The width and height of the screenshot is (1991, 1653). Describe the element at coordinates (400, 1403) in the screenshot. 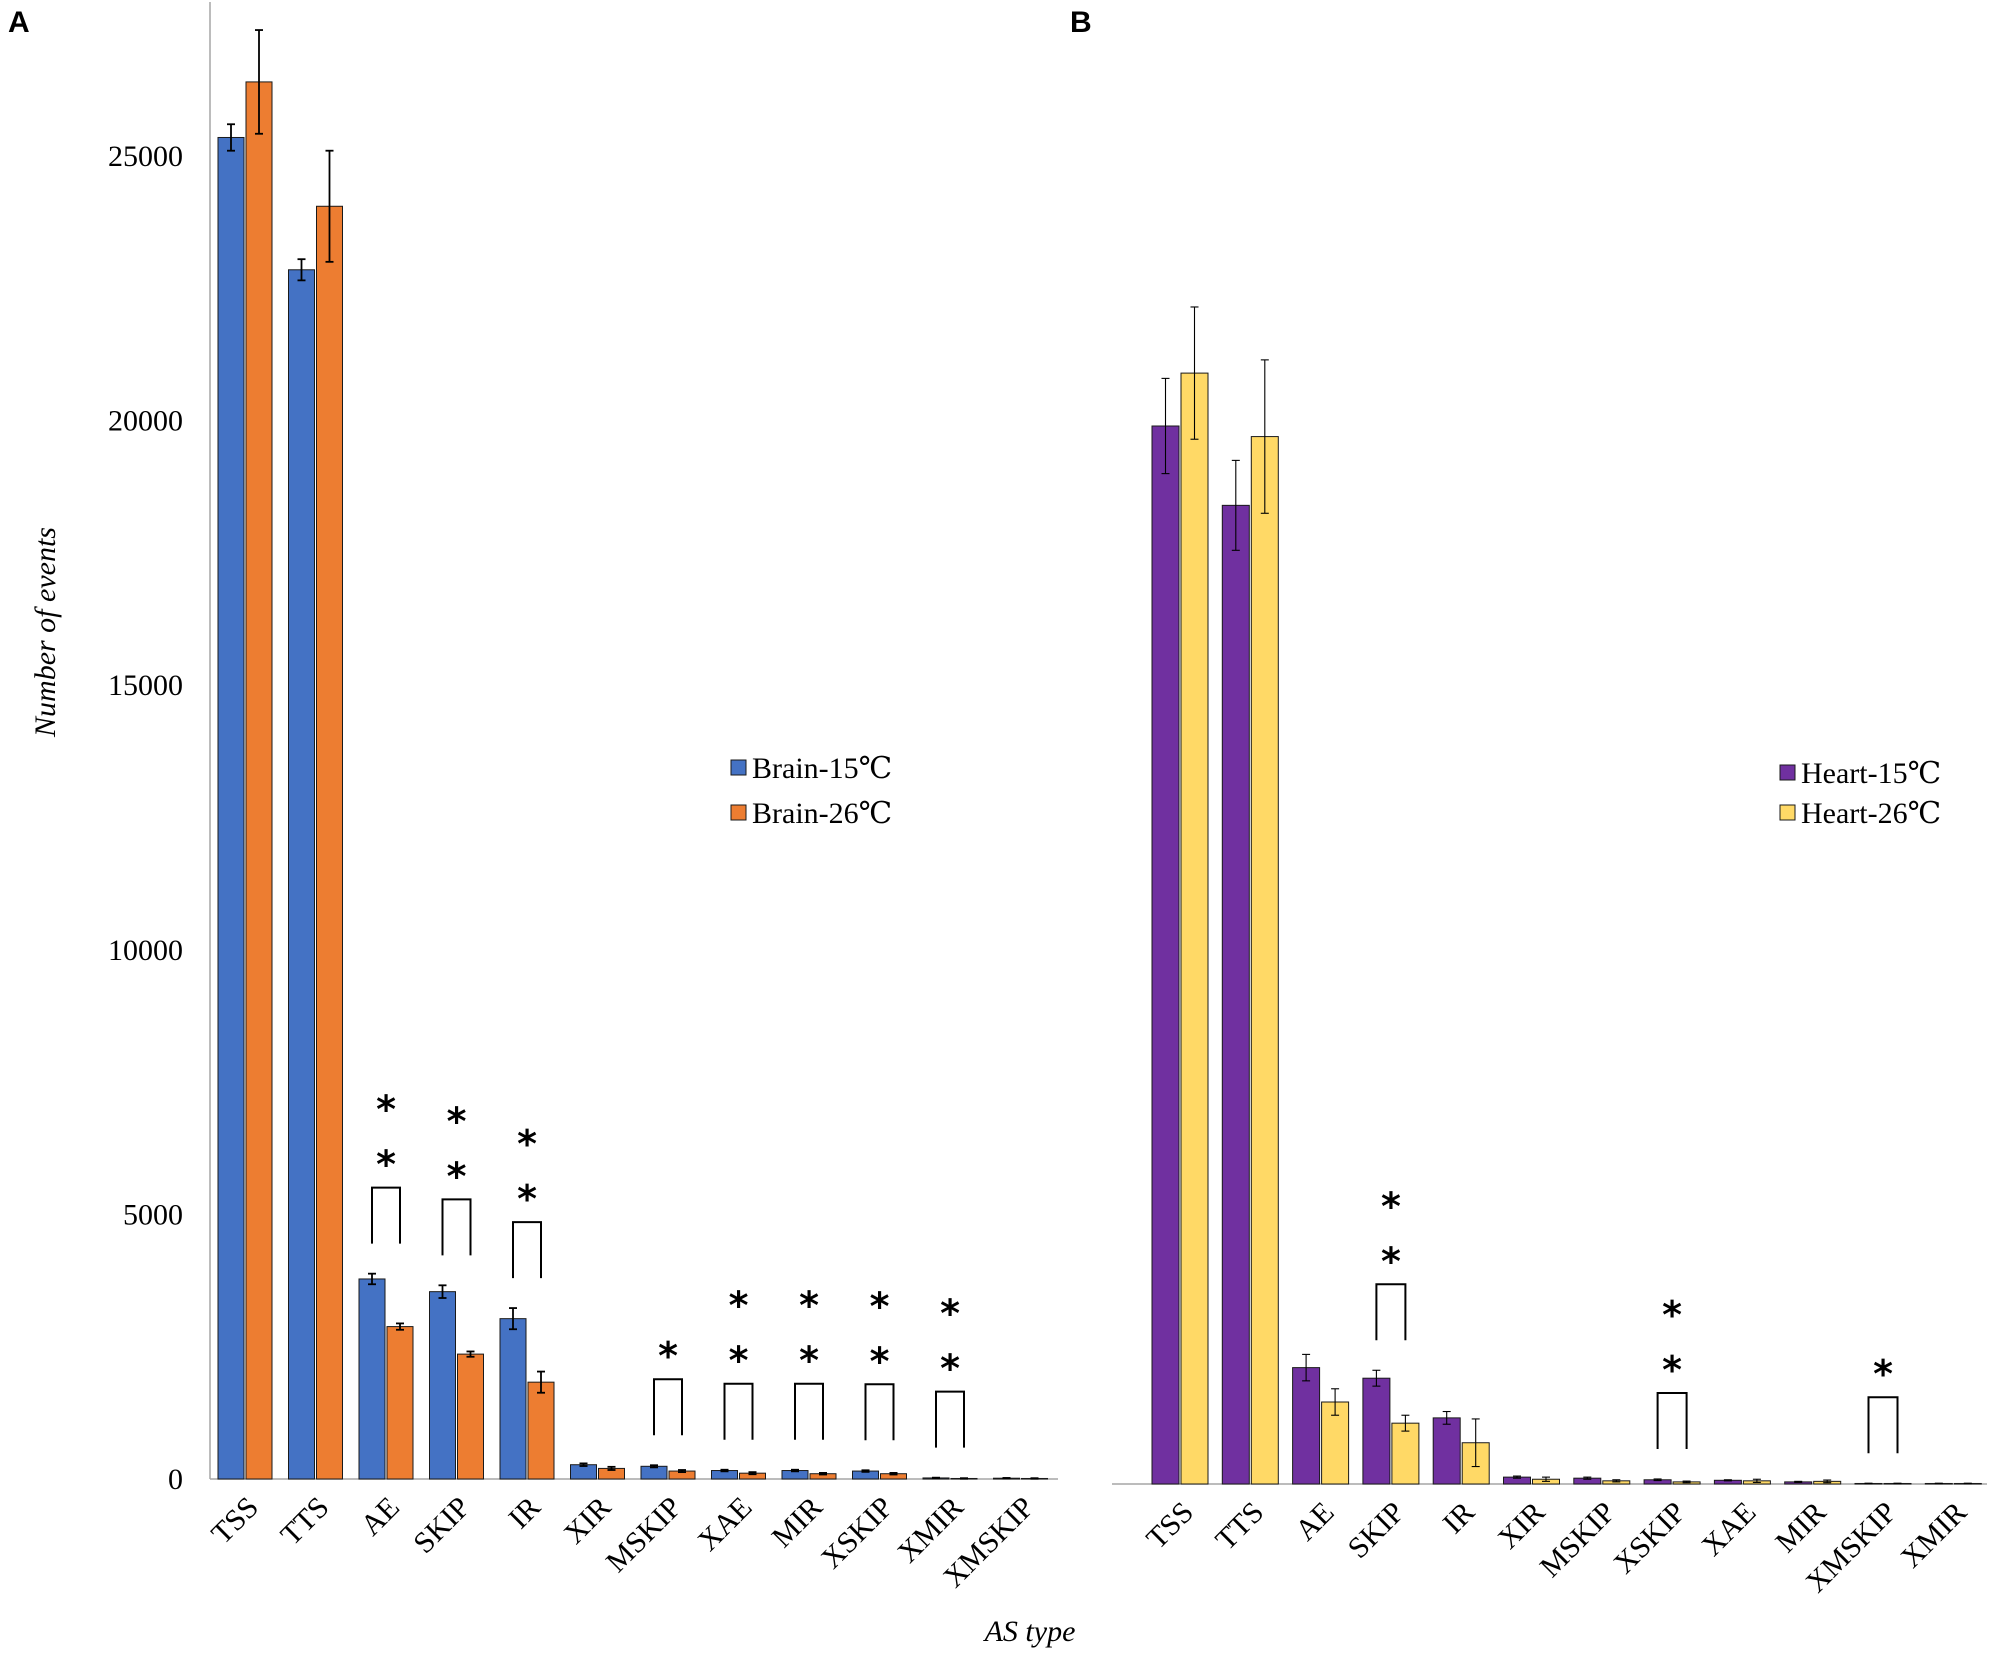

I see `bar-Brain-26℃-AE` at that location.